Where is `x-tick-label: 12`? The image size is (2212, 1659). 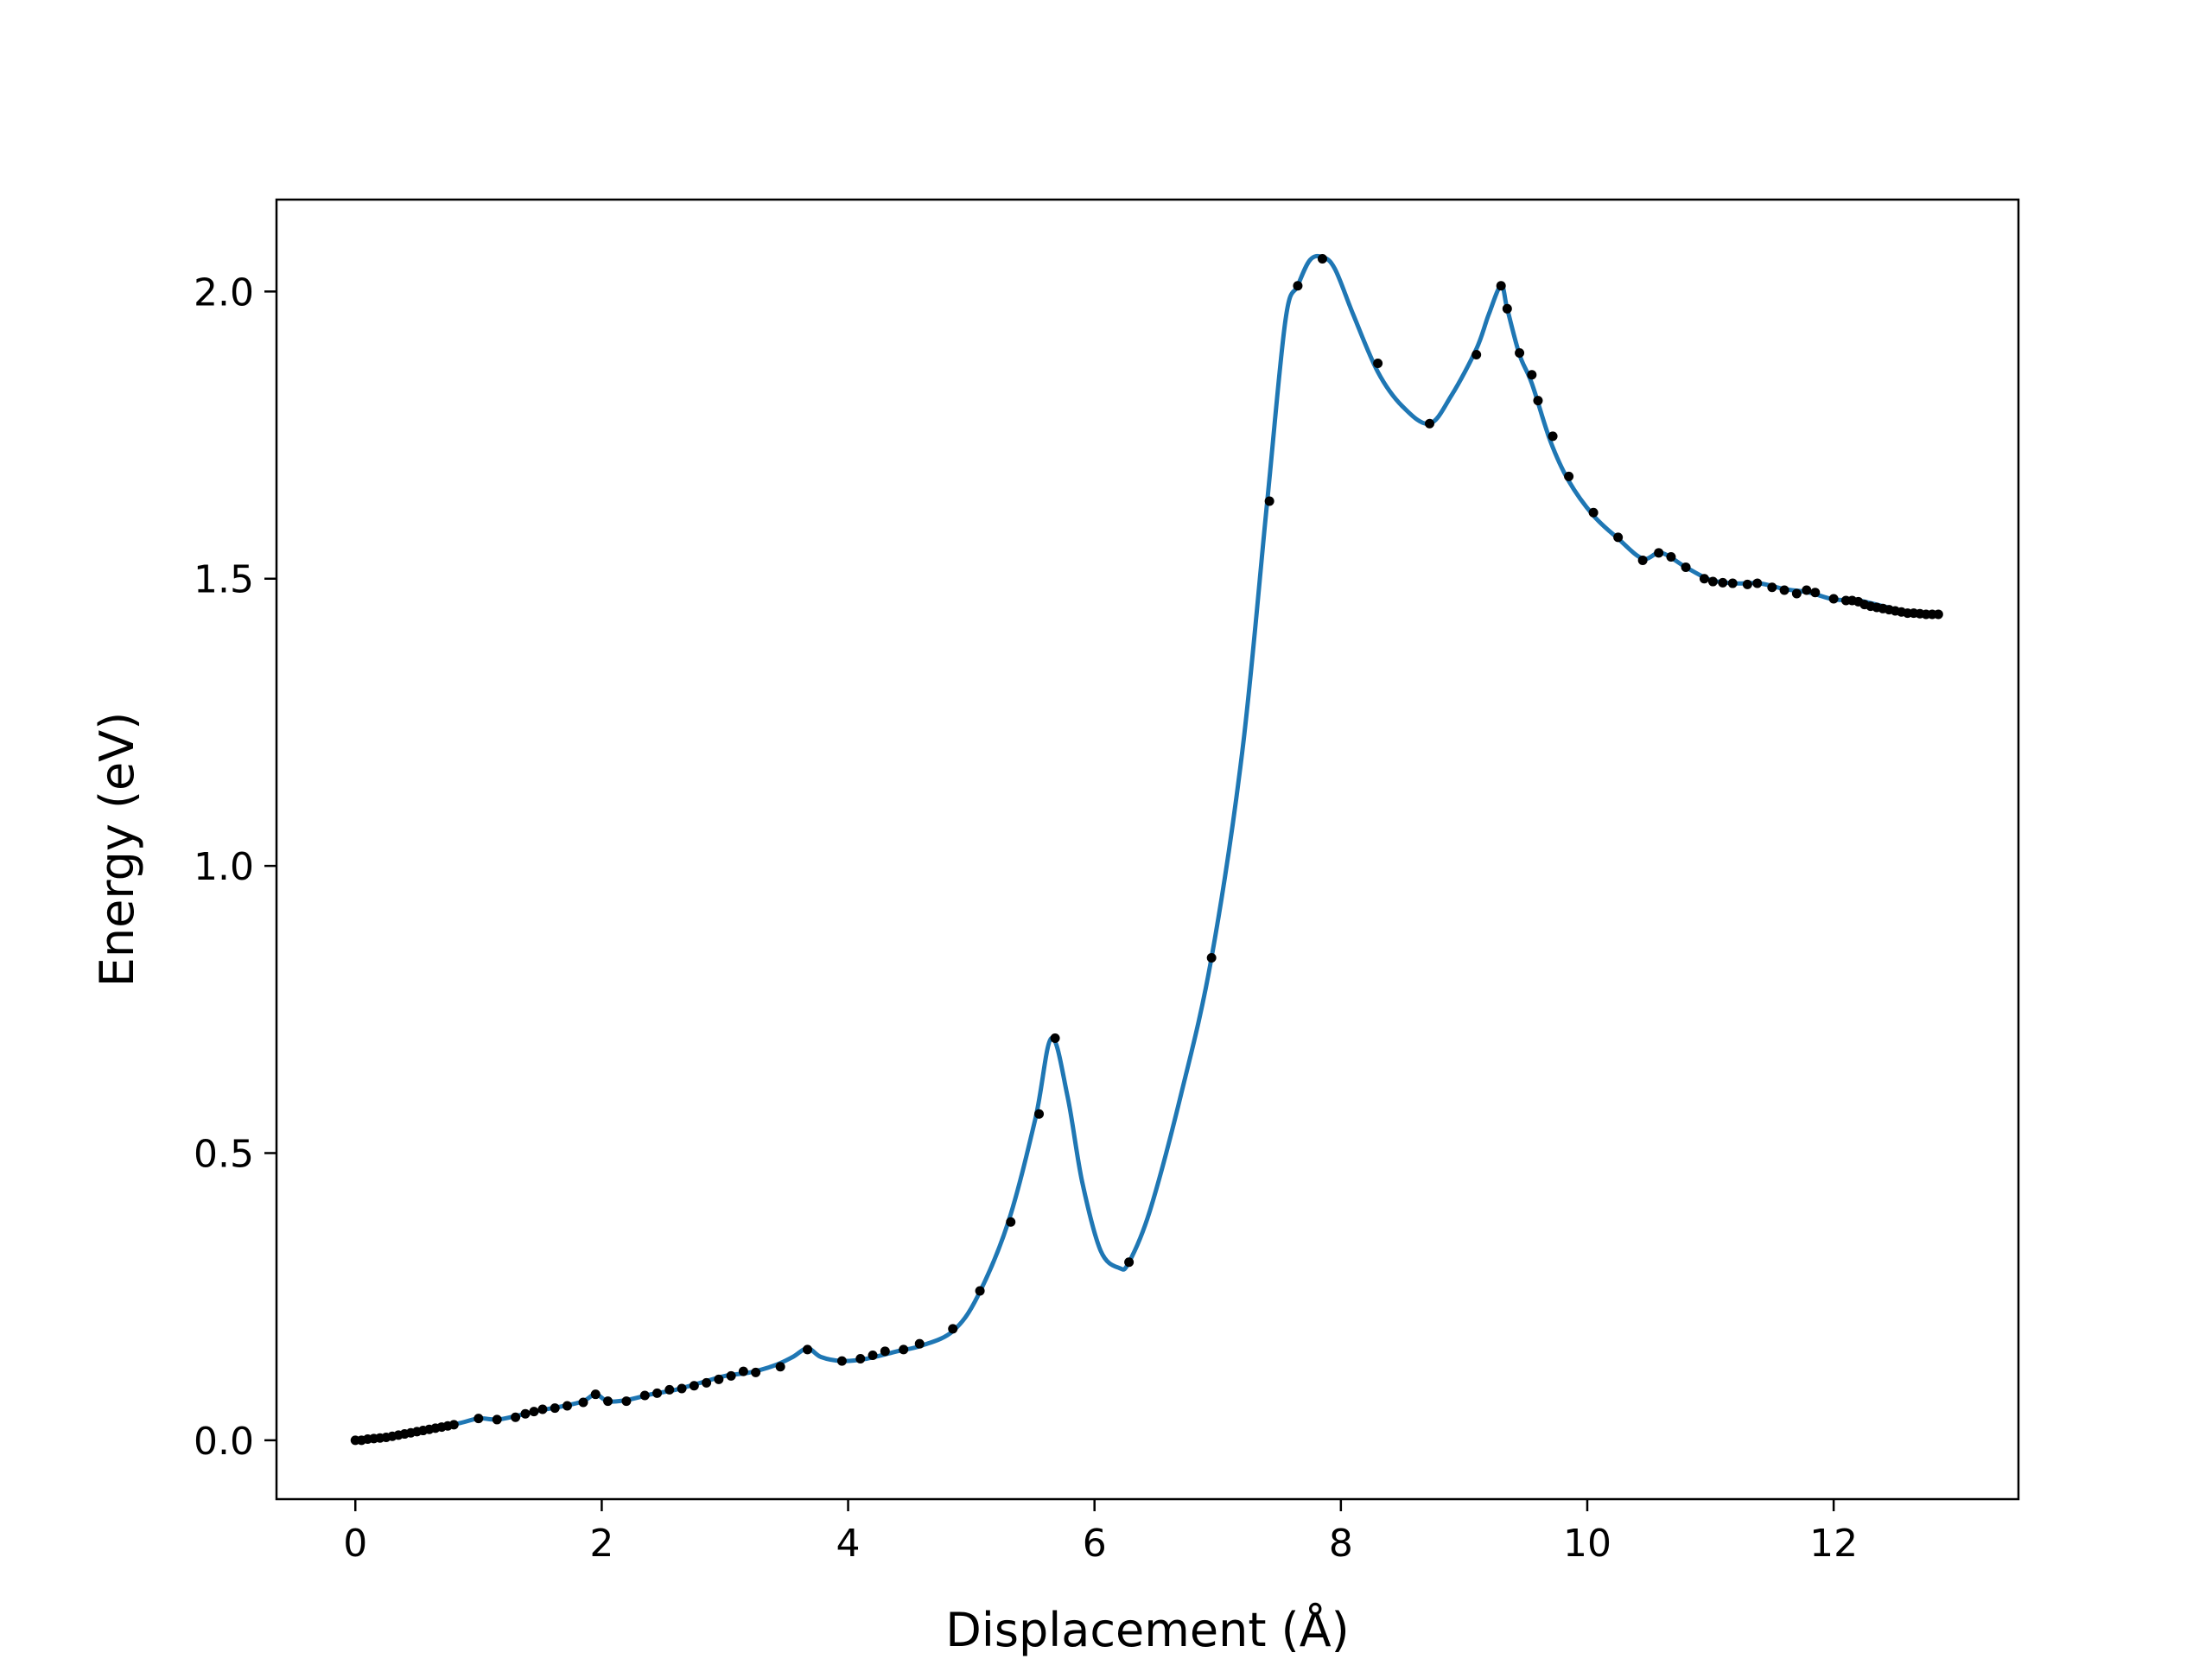
x-tick-label: 12 is located at coordinates (1833, 1544).